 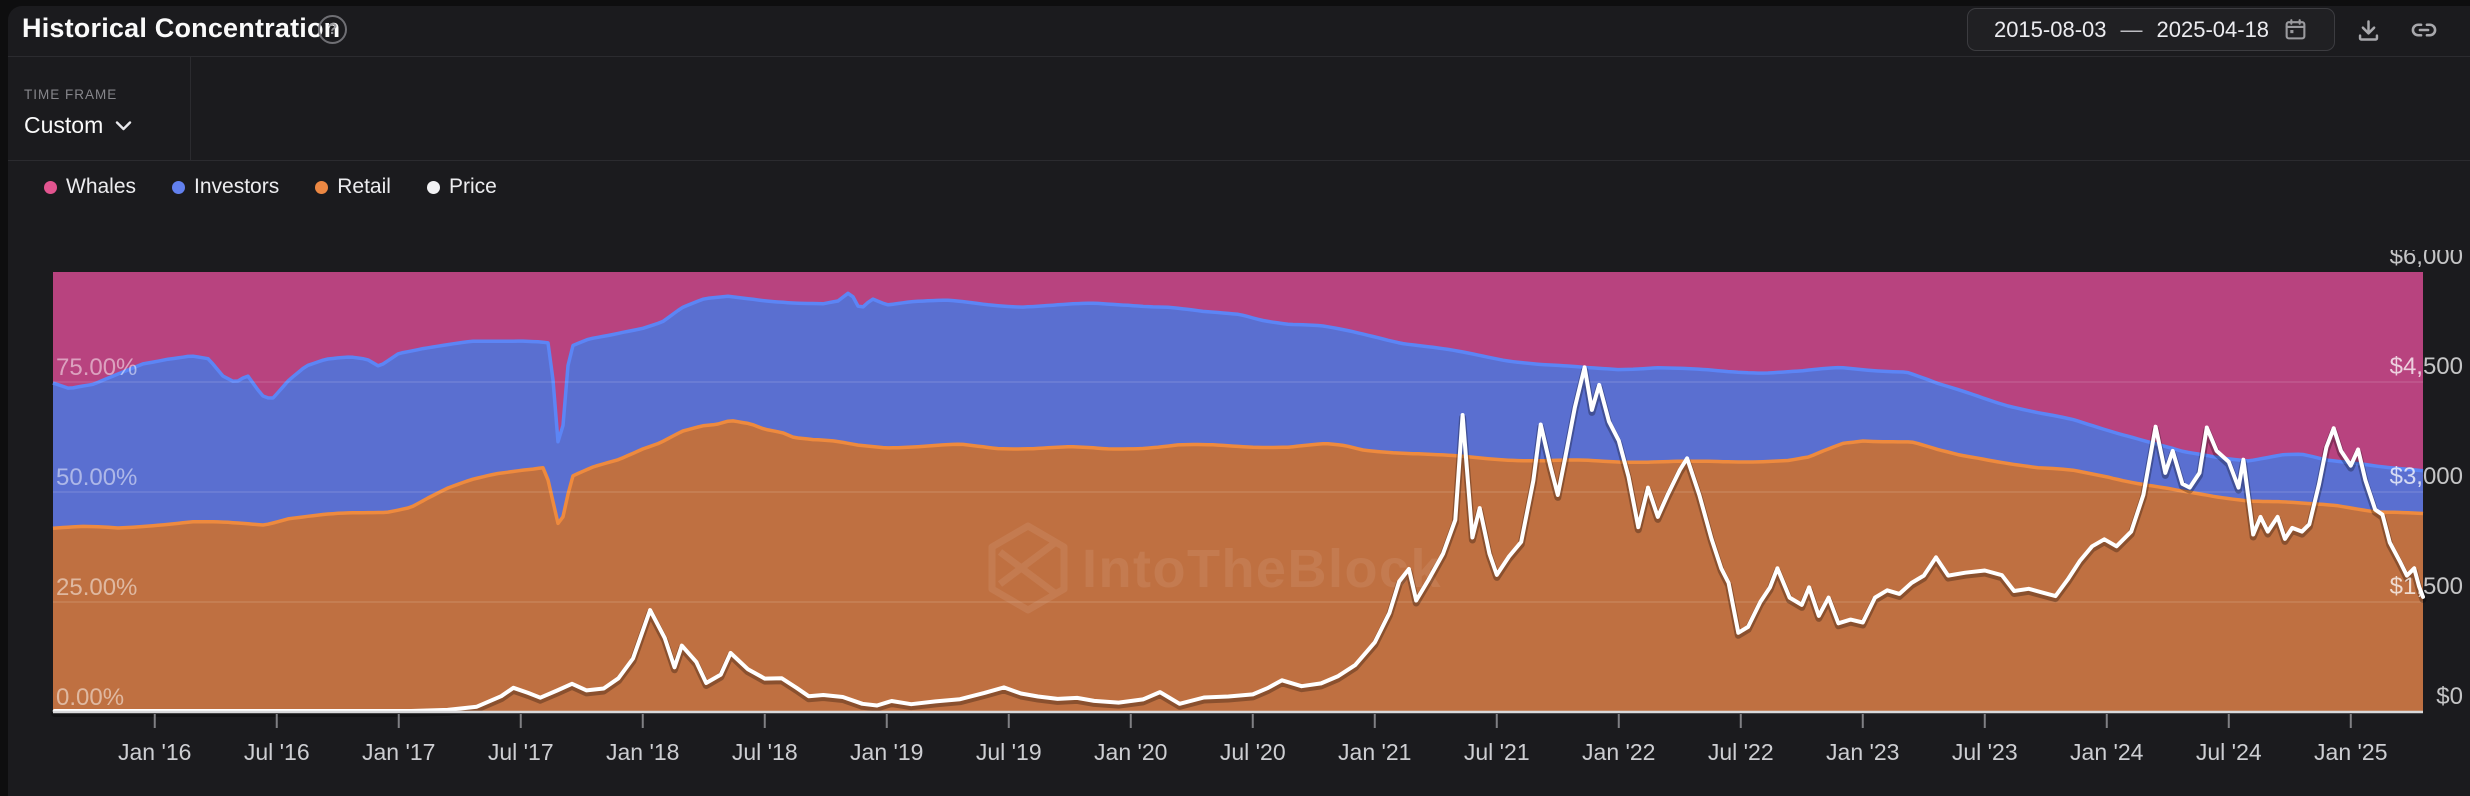 I want to click on x-axis-label: Jul '24, so click(x=2229, y=752).